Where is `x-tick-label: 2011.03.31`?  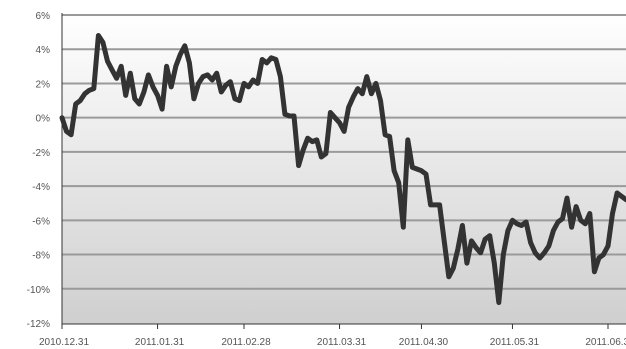
x-tick-label: 2011.03.31 is located at coordinates (342, 342).